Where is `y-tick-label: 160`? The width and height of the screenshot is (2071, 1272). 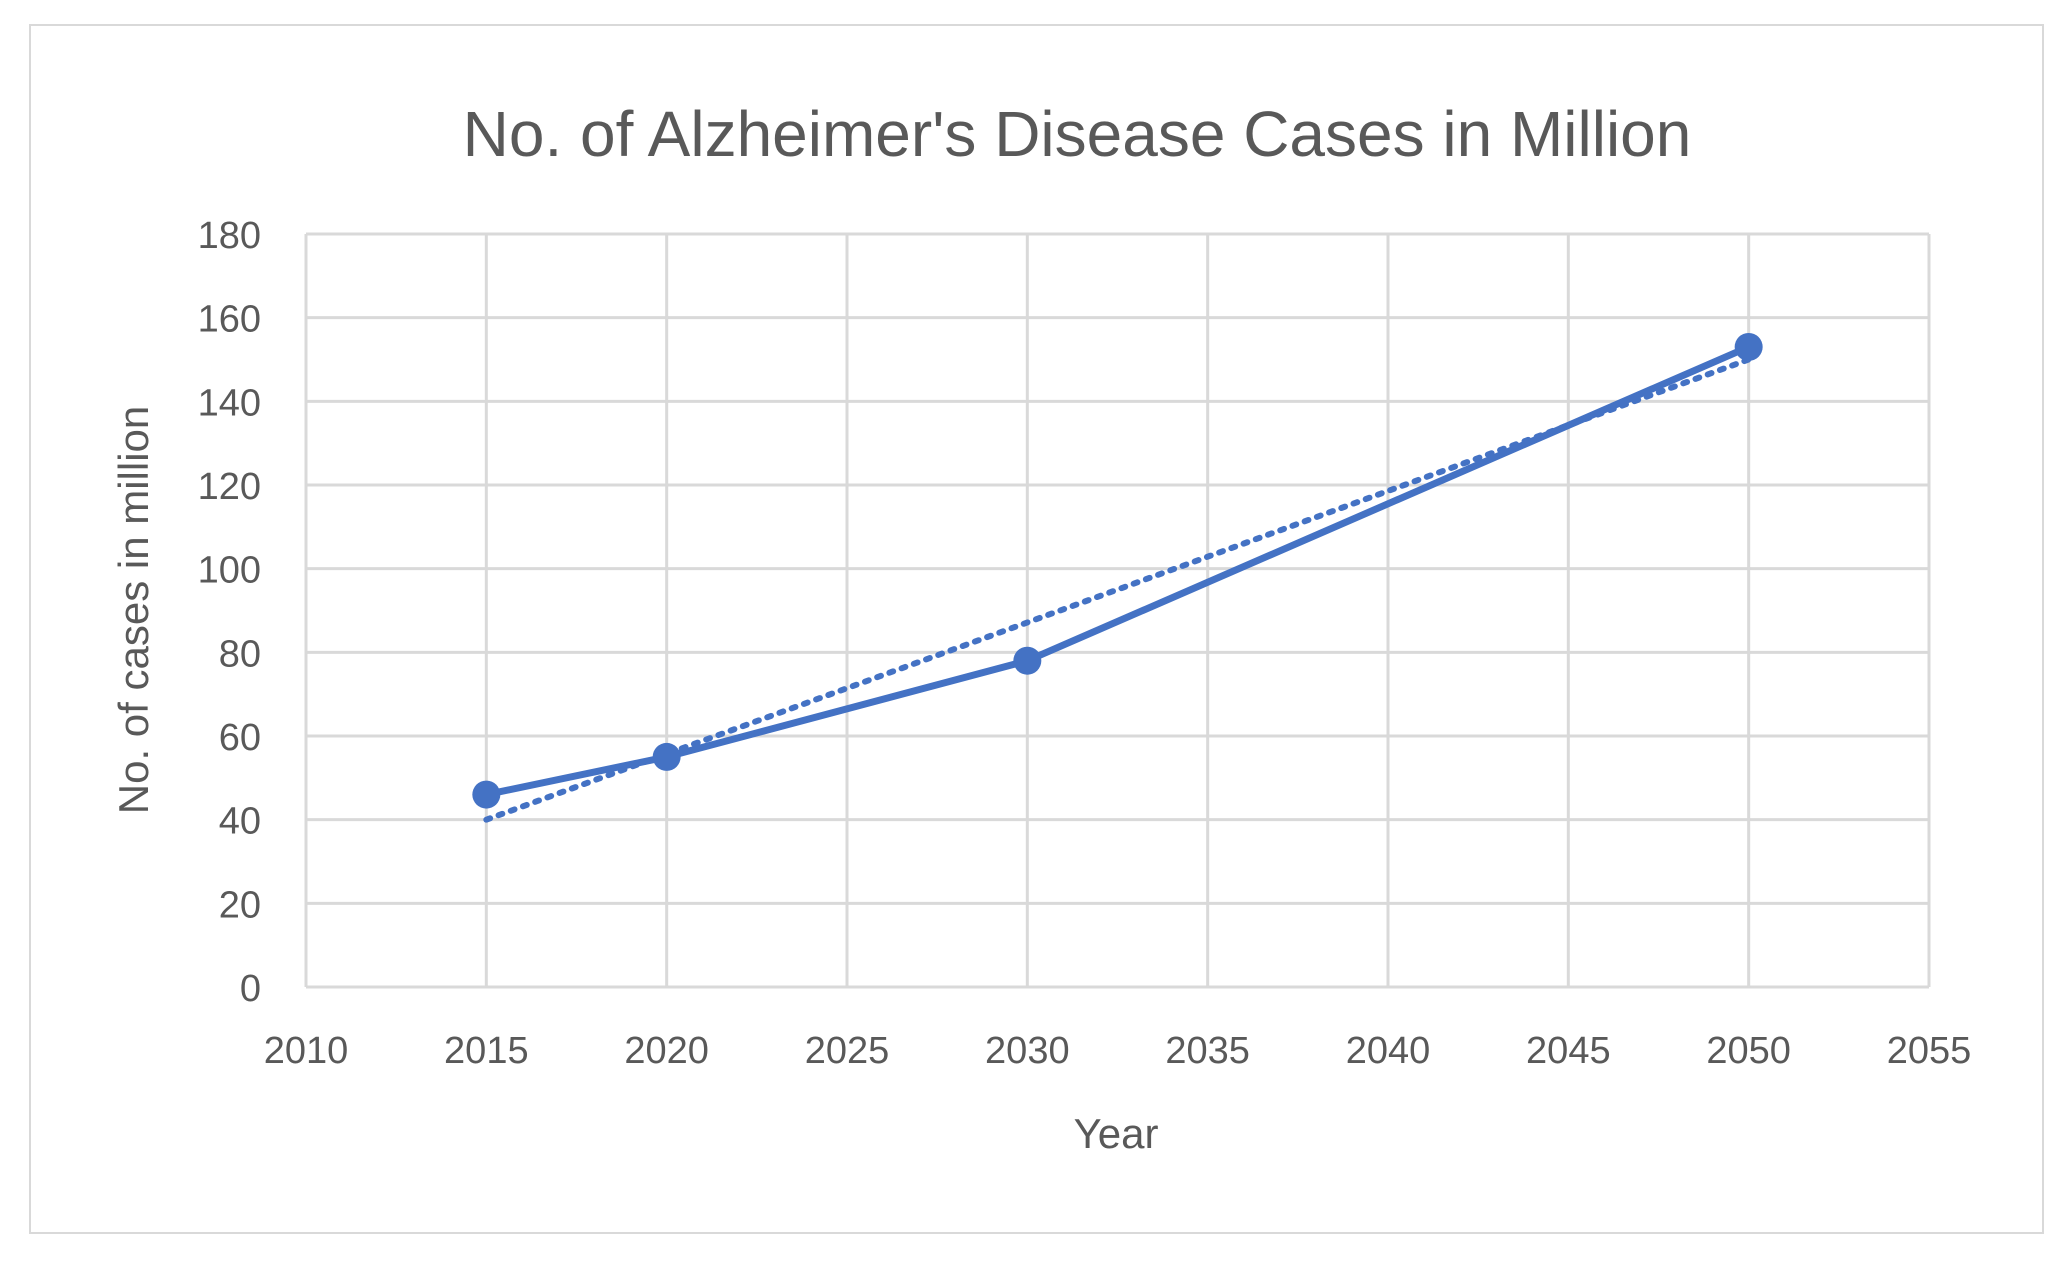
y-tick-label: 160 is located at coordinates (229, 320).